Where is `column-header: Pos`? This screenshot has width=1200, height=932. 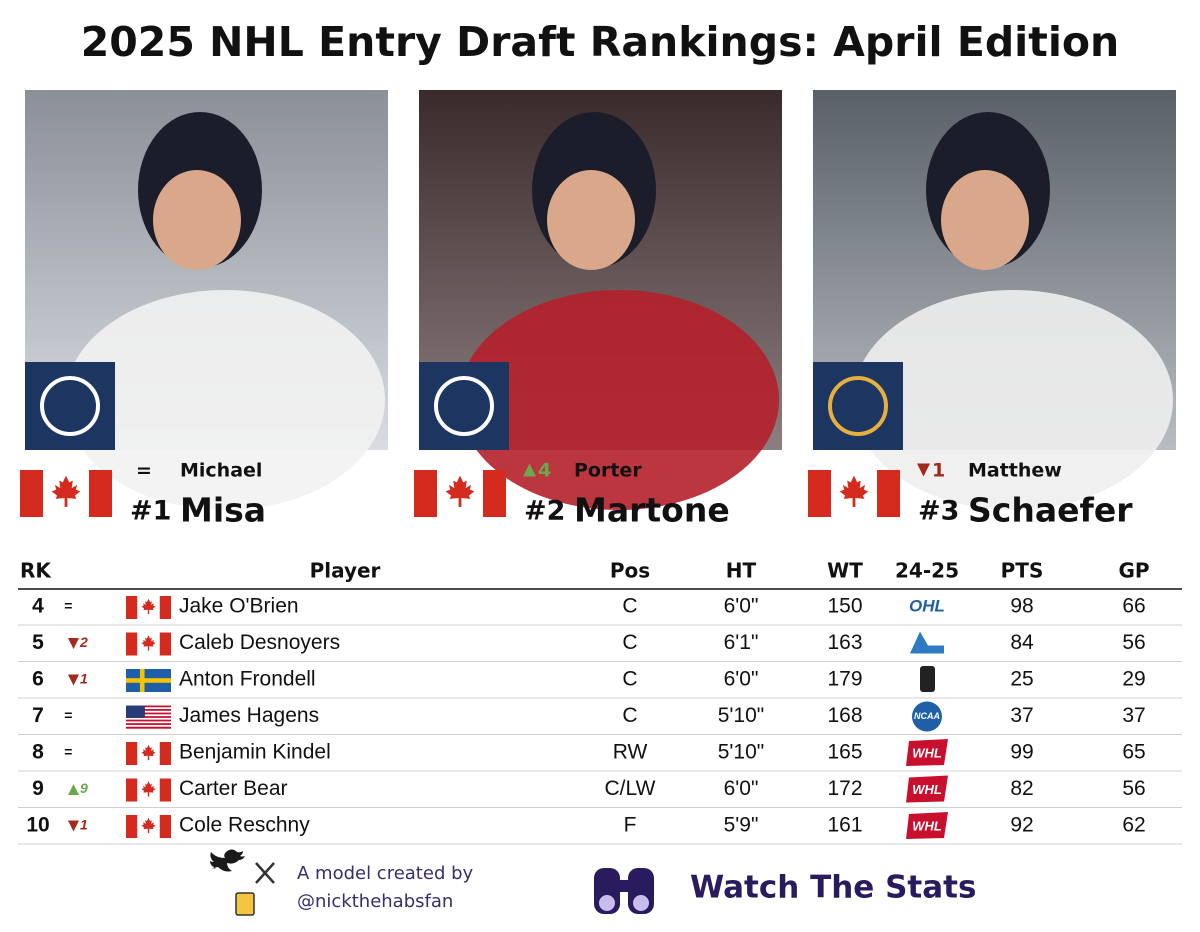 column-header: Pos is located at coordinates (630, 571).